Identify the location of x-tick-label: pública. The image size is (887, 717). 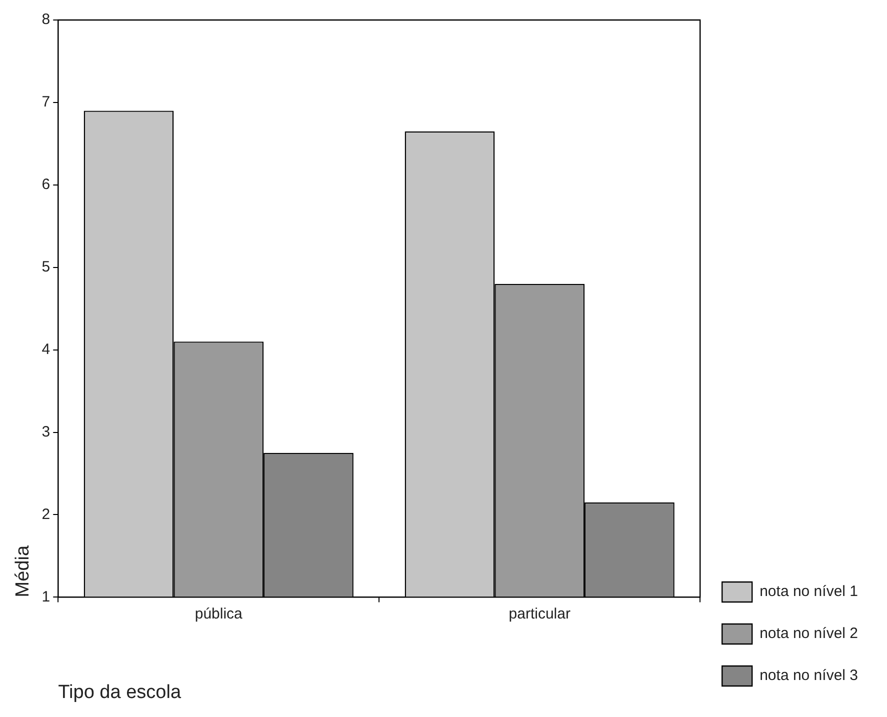
(219, 613).